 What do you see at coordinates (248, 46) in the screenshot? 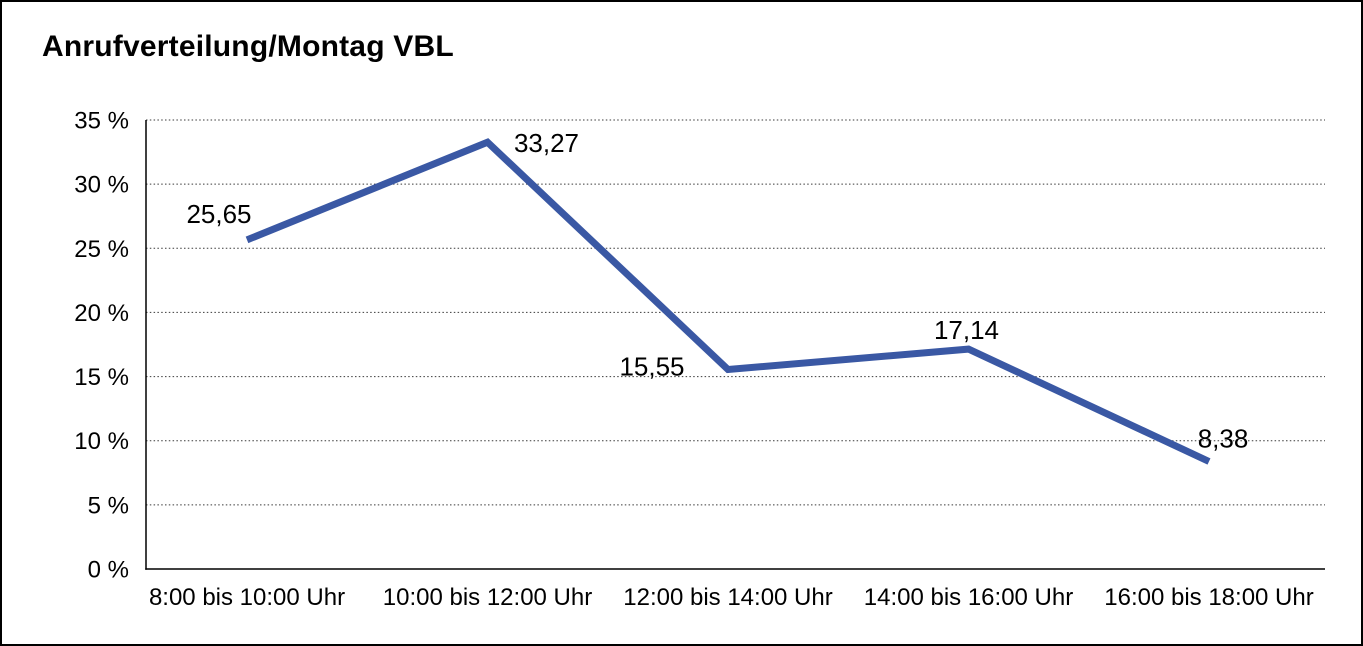
I see `chart-title: Anrufverteilung/Montag VBL` at bounding box center [248, 46].